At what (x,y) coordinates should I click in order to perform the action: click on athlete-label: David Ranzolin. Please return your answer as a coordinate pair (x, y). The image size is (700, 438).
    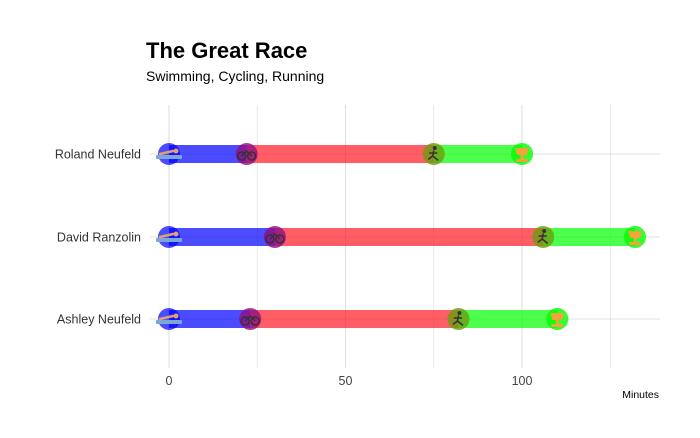
    Looking at the image, I should click on (99, 238).